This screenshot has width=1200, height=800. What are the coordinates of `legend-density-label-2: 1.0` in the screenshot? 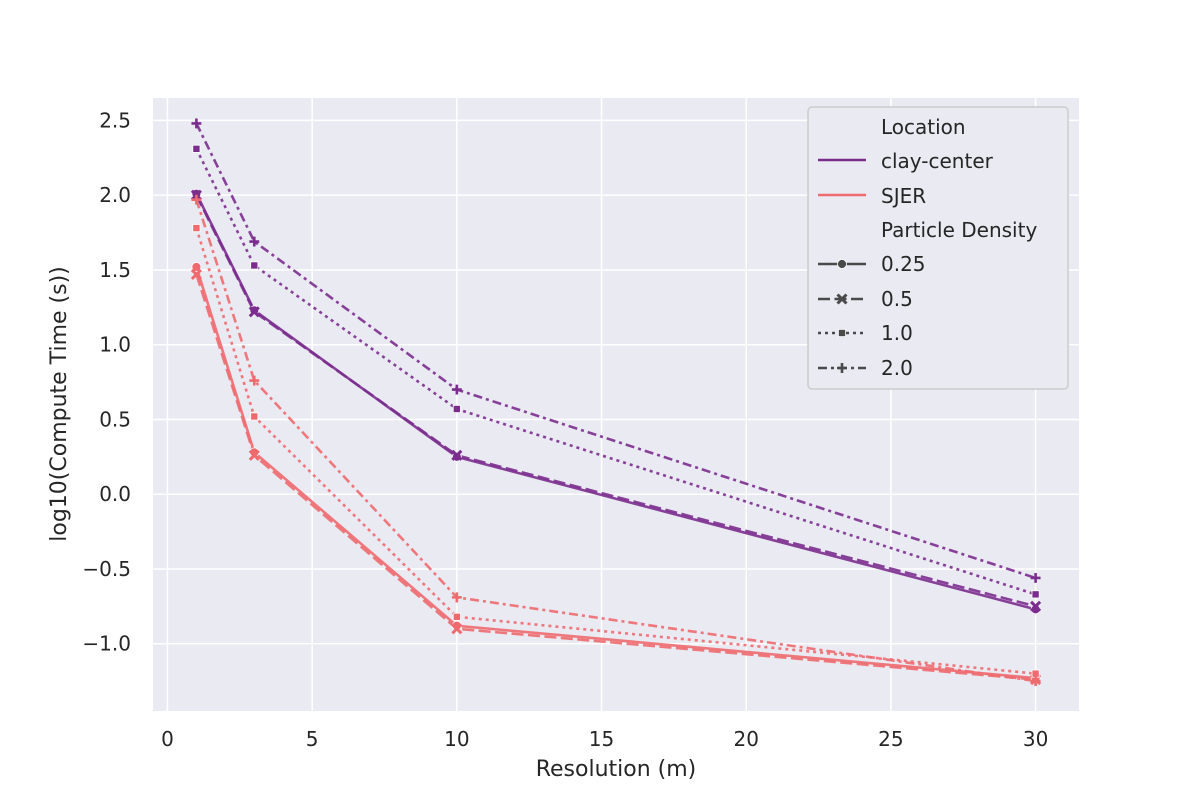 It's located at (897, 333).